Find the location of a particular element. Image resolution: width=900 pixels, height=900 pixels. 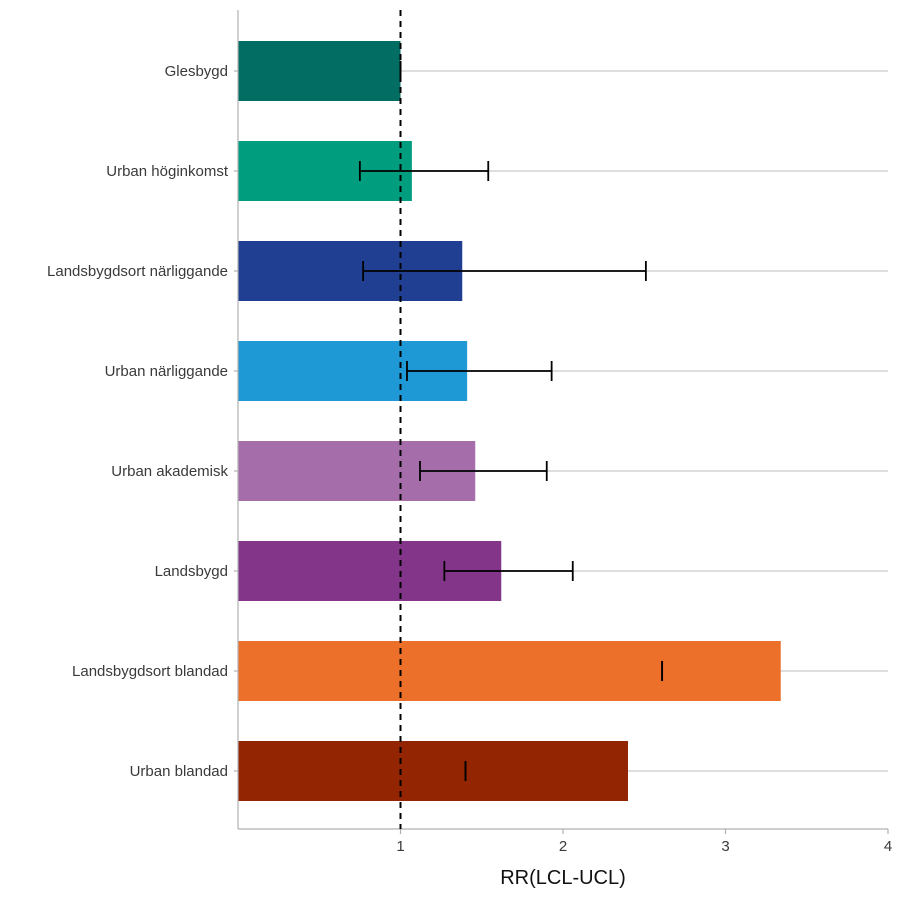

category-label: Landsbygdsort närliggande is located at coordinates (137, 271).